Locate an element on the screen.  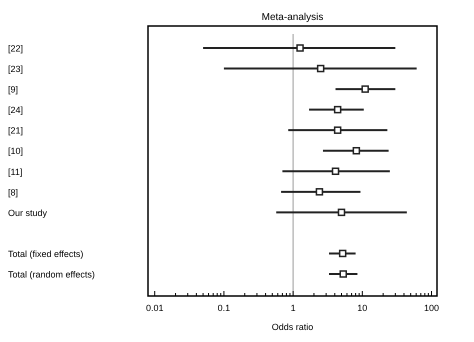
x-tick-label: 0.01 is located at coordinates (155, 308).